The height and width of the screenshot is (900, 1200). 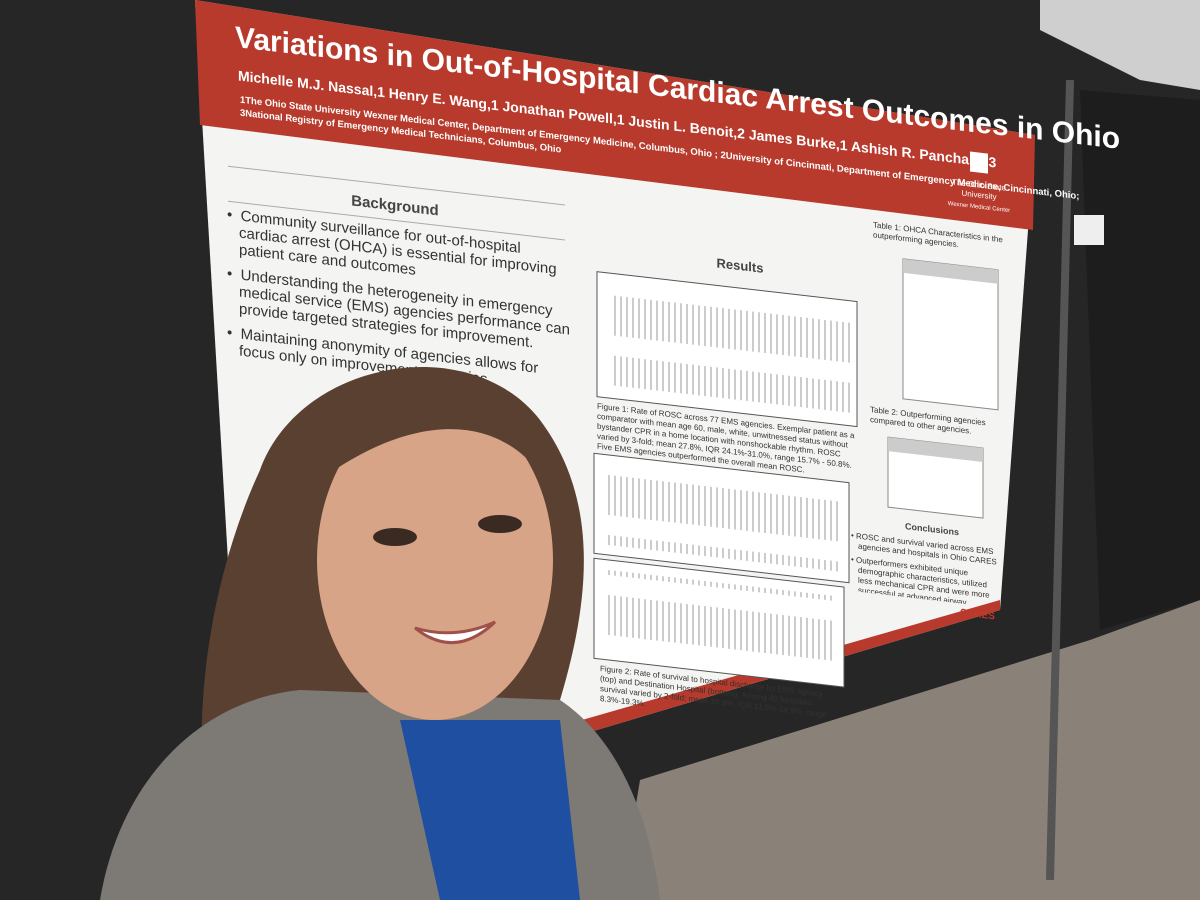 What do you see at coordinates (740, 265) in the screenshot?
I see `section-heading: Results` at bounding box center [740, 265].